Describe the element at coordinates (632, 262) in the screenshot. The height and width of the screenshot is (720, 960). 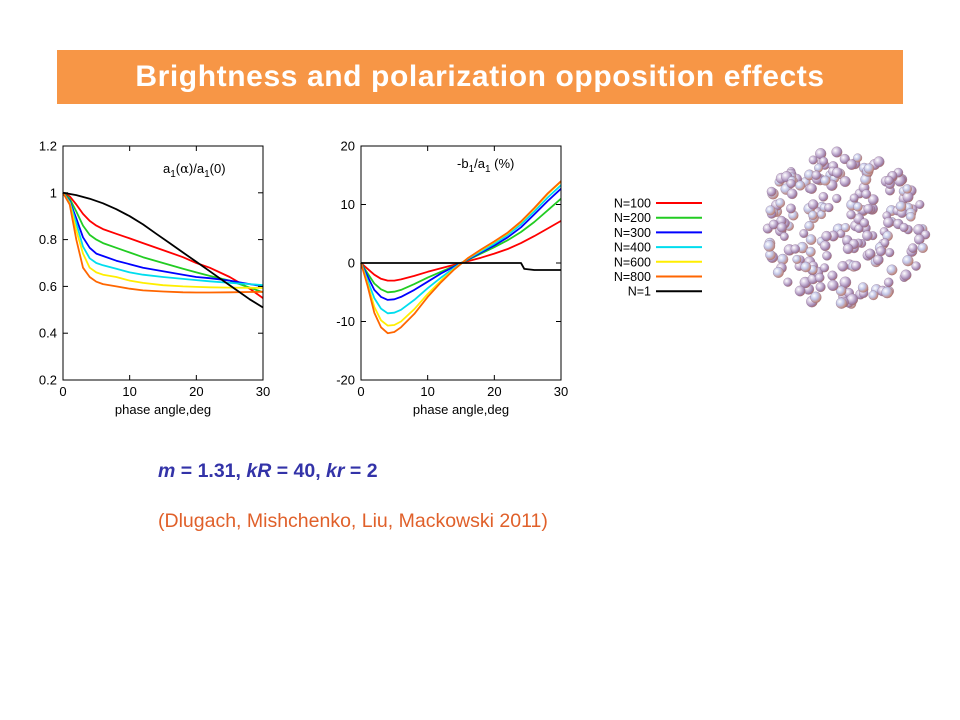
I see `legend-label-N-600: N=600` at that location.